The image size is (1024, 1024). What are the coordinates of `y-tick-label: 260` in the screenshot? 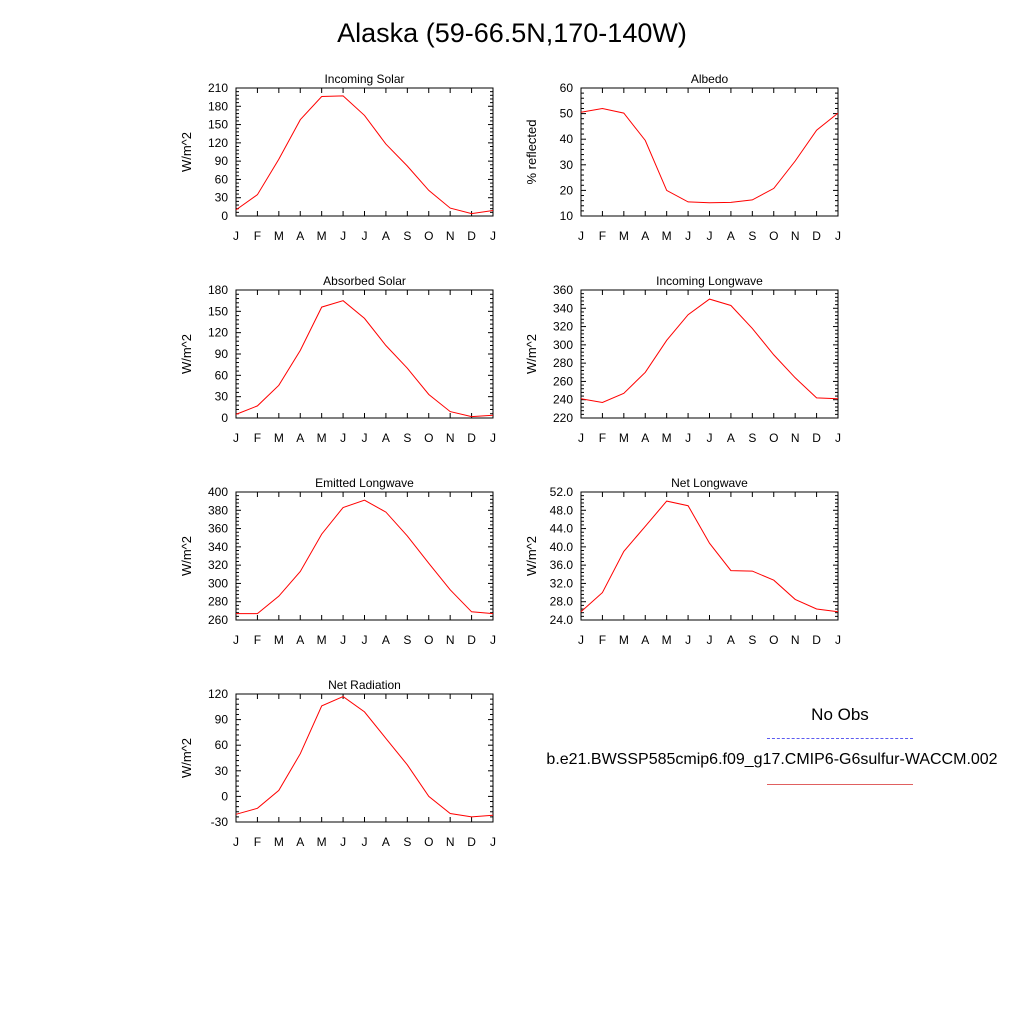 It's located at (218, 620).